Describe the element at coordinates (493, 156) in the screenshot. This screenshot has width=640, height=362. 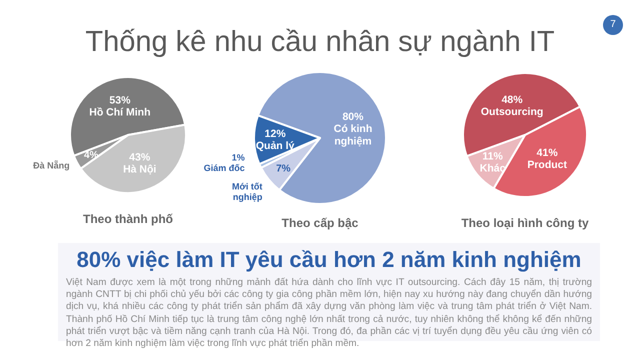
I see `data-label: 11%` at that location.